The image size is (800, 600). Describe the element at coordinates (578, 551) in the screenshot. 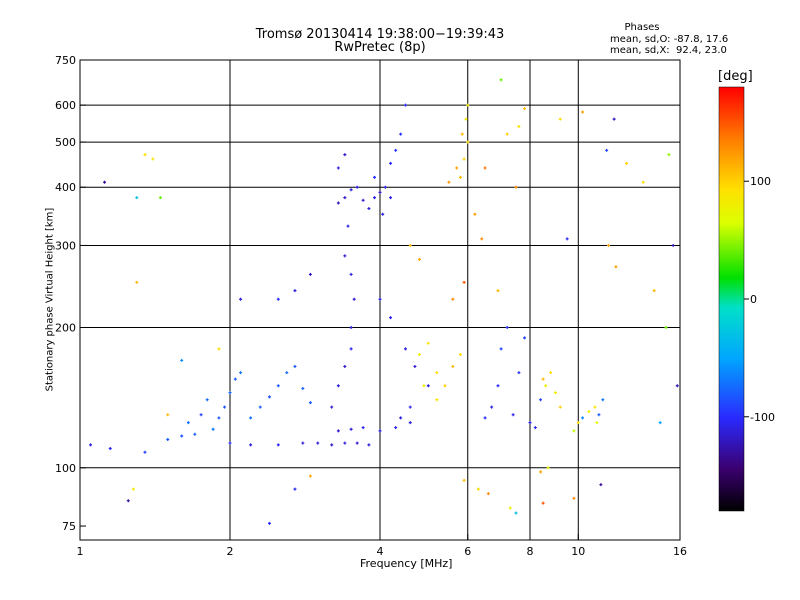

I see `x-tick-label: 10` at that location.